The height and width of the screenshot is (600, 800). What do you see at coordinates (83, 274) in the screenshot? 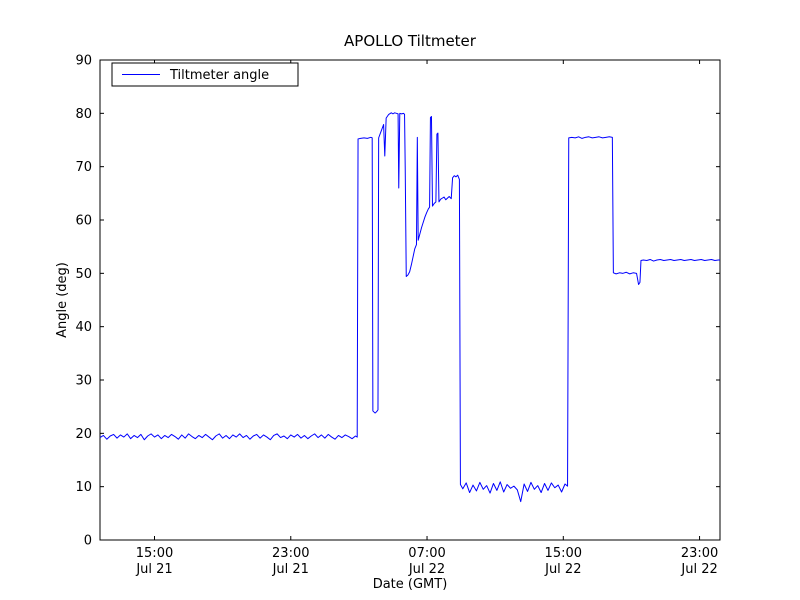
I see `y-tick-label: 50` at bounding box center [83, 274].